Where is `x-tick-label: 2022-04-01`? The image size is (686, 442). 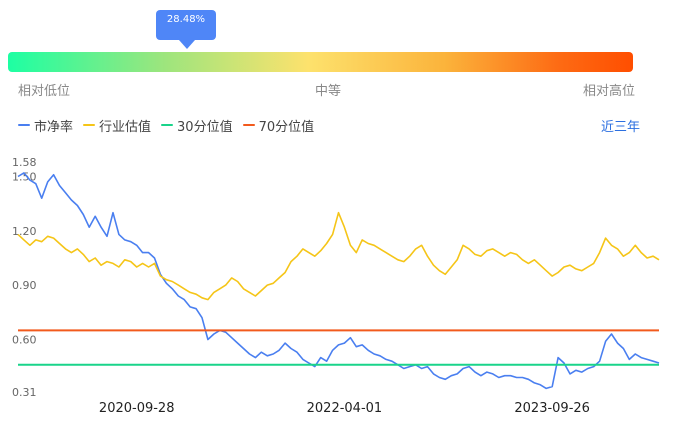 x-tick-label: 2022-04-01 is located at coordinates (345, 408).